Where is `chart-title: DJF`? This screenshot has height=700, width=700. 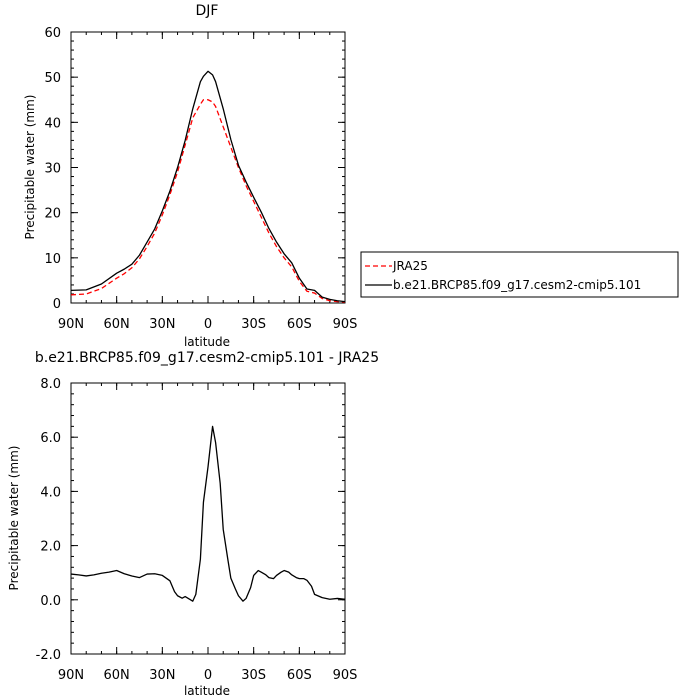
chart-title: DJF is located at coordinates (207, 11).